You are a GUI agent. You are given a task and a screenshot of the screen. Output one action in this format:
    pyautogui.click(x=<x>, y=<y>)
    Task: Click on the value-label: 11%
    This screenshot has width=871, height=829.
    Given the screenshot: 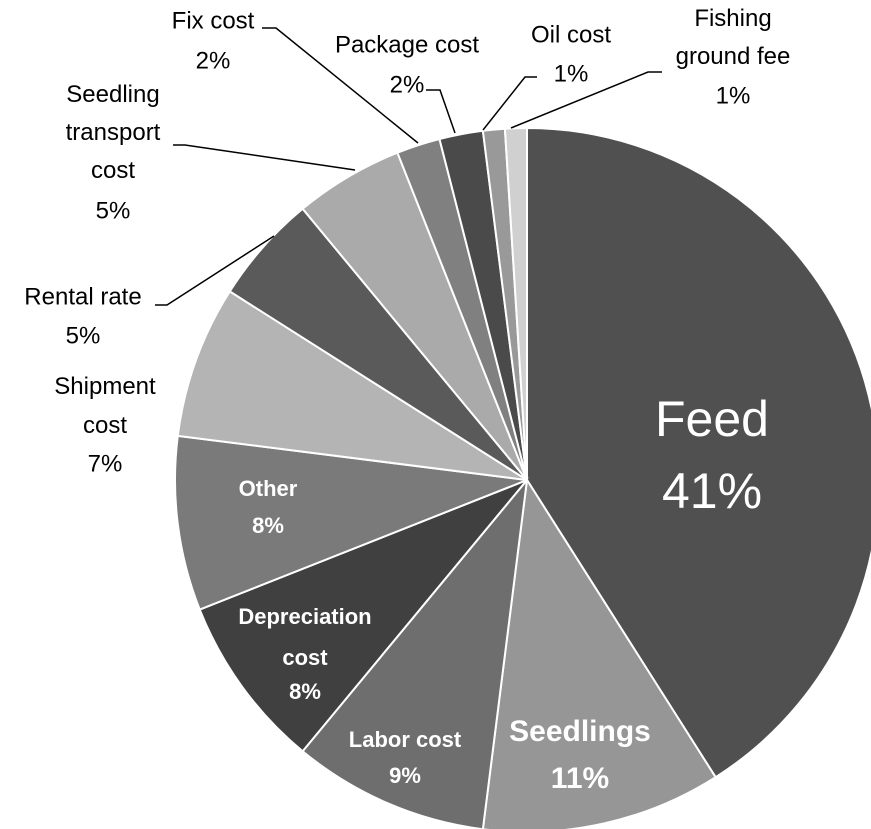 What is the action you would take?
    pyautogui.click(x=580, y=778)
    